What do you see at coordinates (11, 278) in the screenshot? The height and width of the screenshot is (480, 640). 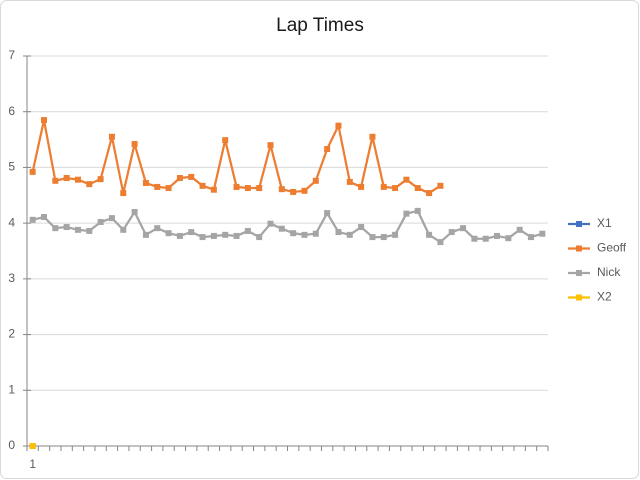 I see `y-tick-label: 3` at bounding box center [11, 278].